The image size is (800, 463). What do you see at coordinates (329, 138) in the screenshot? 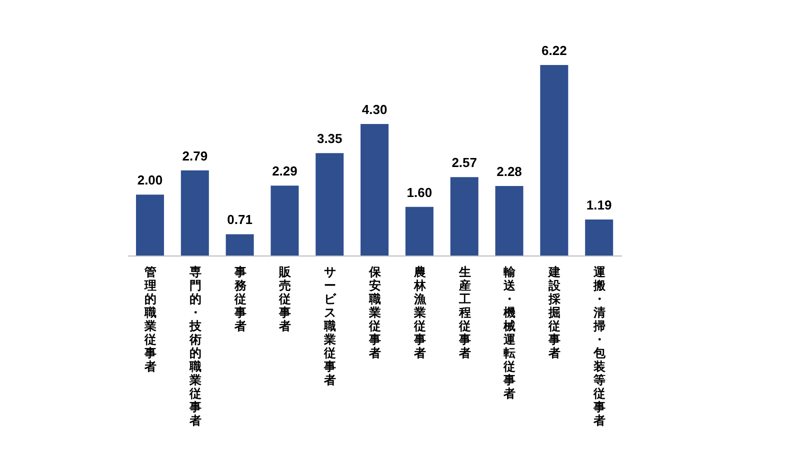
I see `data-label: 3.35` at bounding box center [329, 138].